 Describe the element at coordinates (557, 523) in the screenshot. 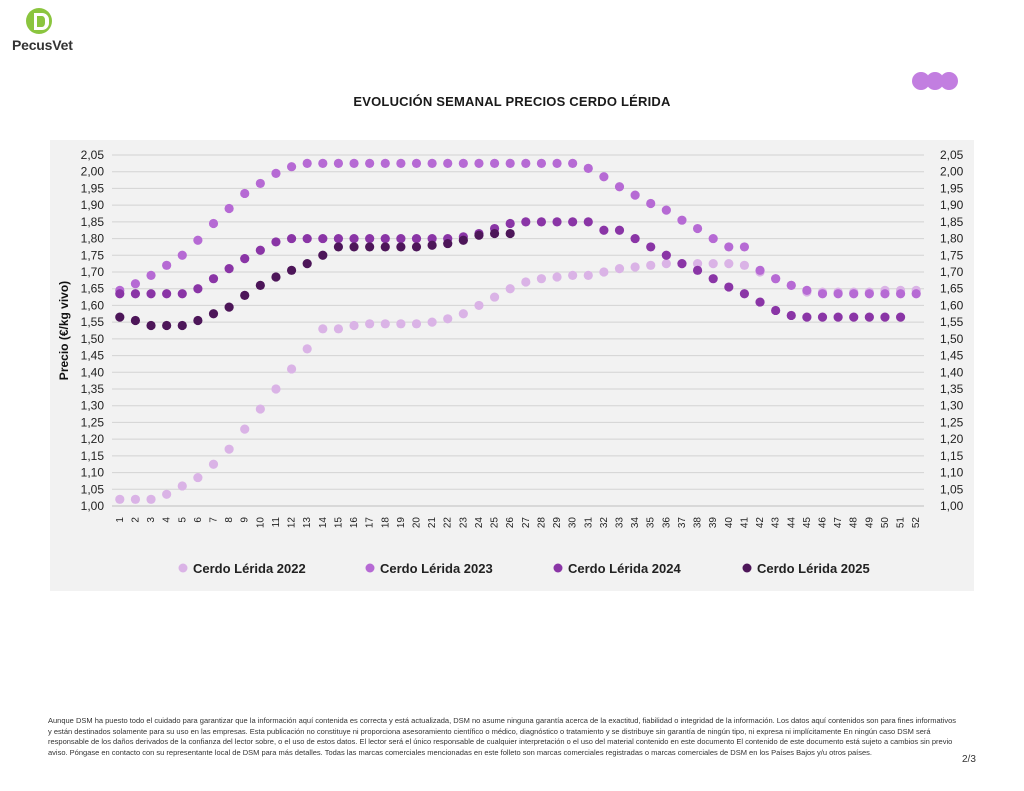

I see `x-tick-label: 29` at that location.